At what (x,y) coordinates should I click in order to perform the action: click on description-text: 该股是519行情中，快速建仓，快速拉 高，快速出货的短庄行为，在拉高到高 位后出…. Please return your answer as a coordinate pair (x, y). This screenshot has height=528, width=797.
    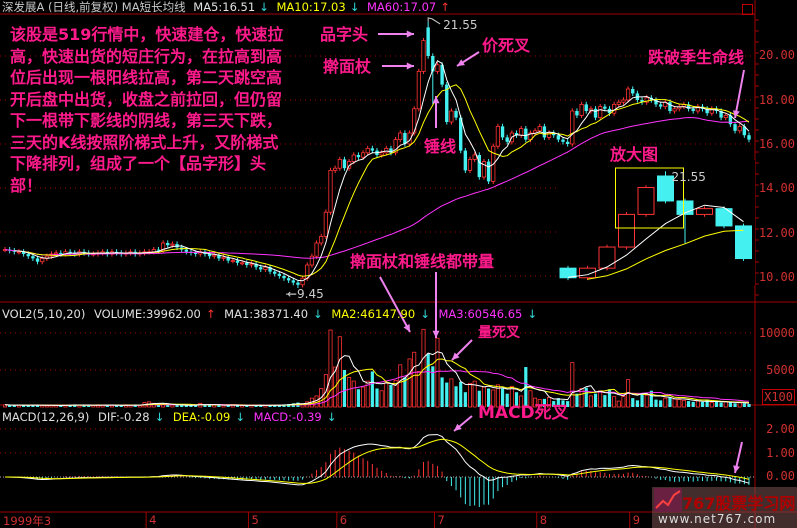
    Looking at the image, I should click on (146, 110).